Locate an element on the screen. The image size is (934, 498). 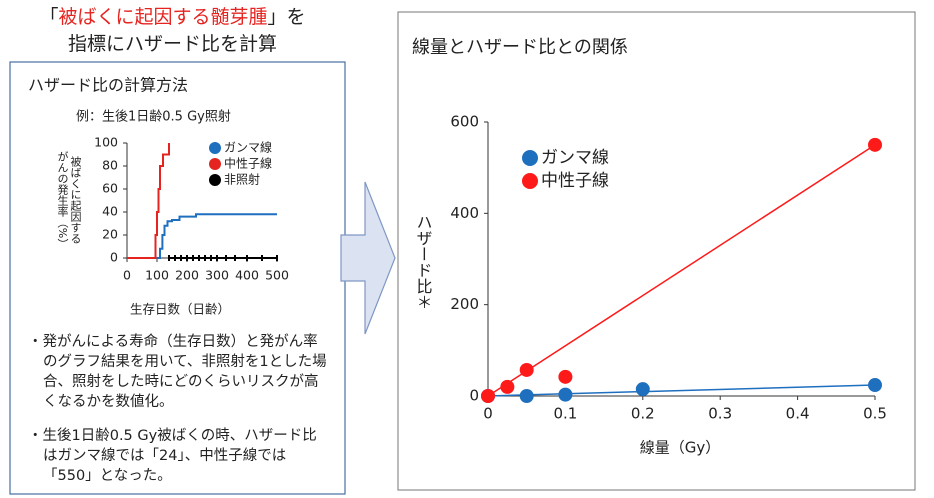
y-axis-label: ハザード比＊ is located at coordinates (423, 262).